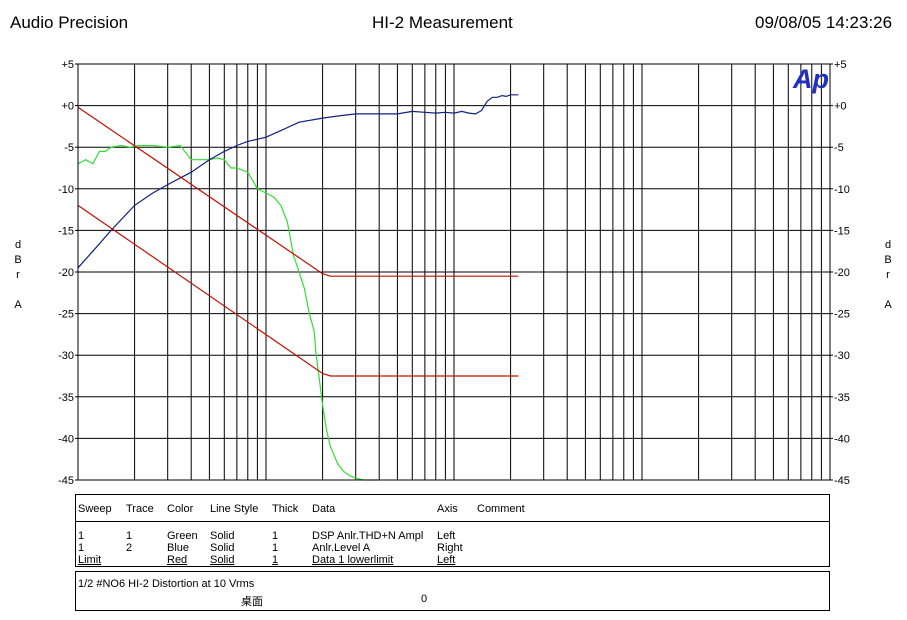 The width and height of the screenshot is (907, 620). Describe the element at coordinates (129, 548) in the screenshot. I see `legend-row2-trace: 2` at that location.